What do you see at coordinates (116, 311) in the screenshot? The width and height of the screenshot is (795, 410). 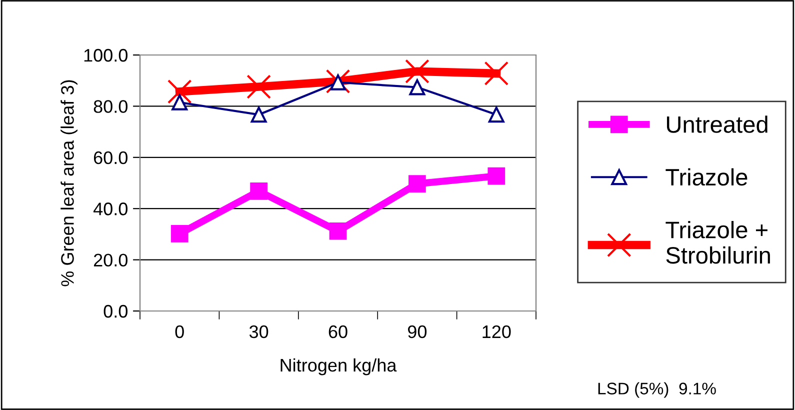 I see `y-tick-label: 0.0` at bounding box center [116, 311].